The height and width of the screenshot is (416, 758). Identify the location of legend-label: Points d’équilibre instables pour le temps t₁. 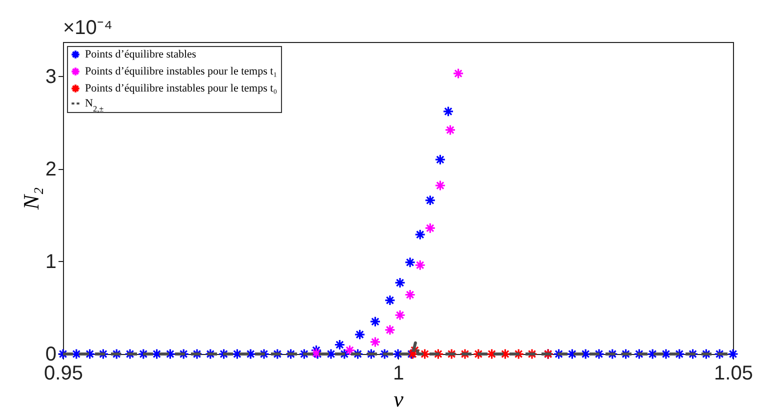
(181, 72).